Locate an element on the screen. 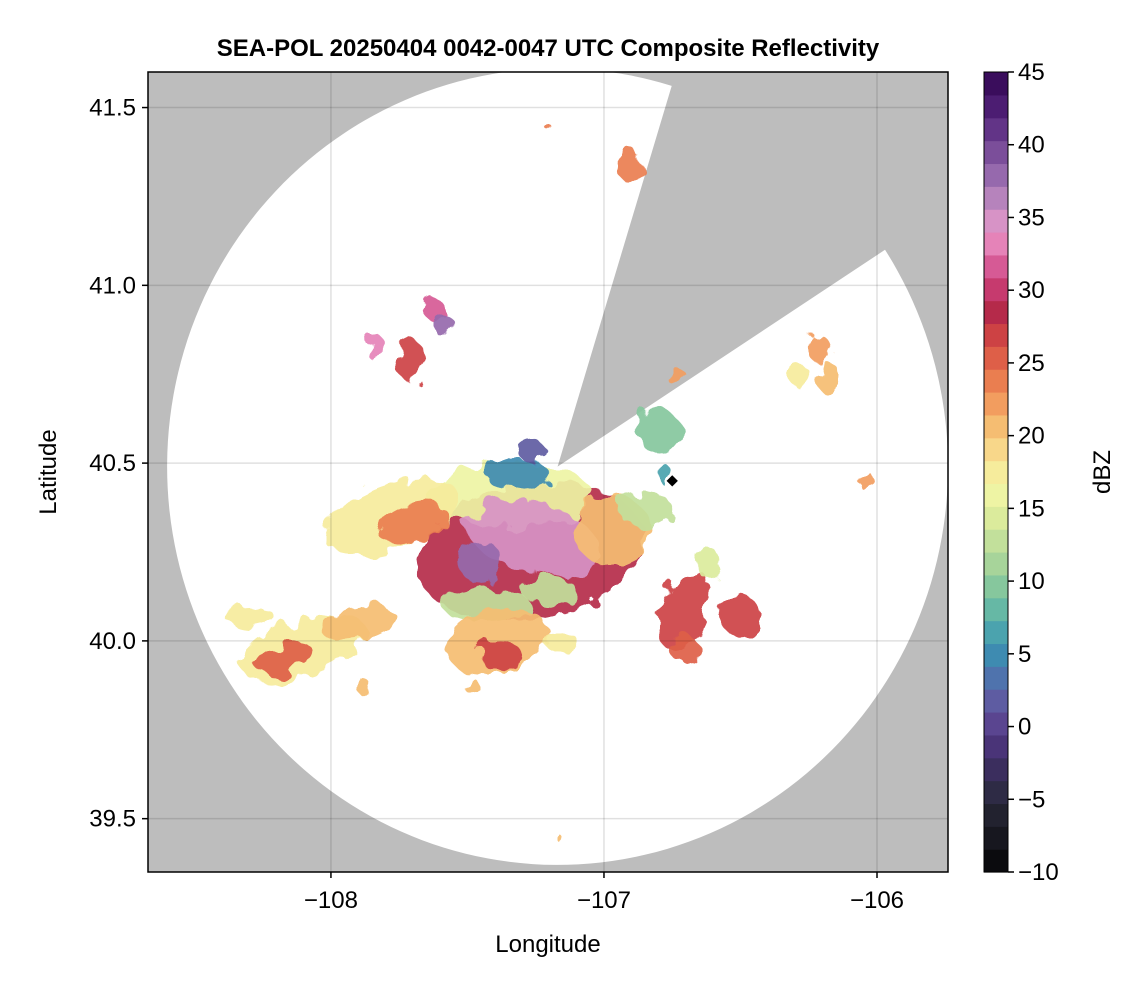  station-marker is located at coordinates (672, 481).